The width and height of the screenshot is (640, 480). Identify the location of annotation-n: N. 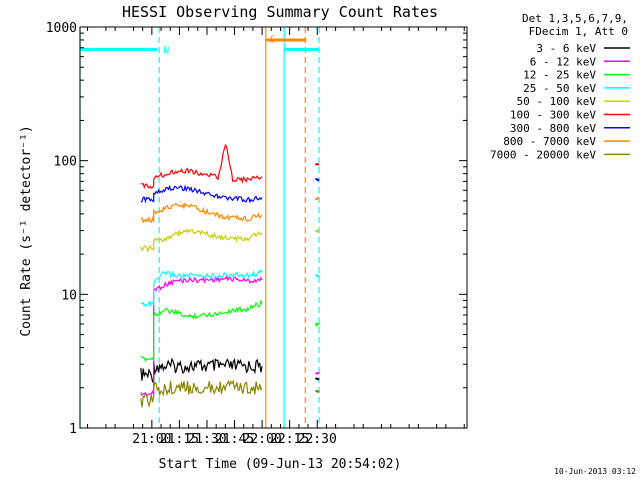
(166, 50).